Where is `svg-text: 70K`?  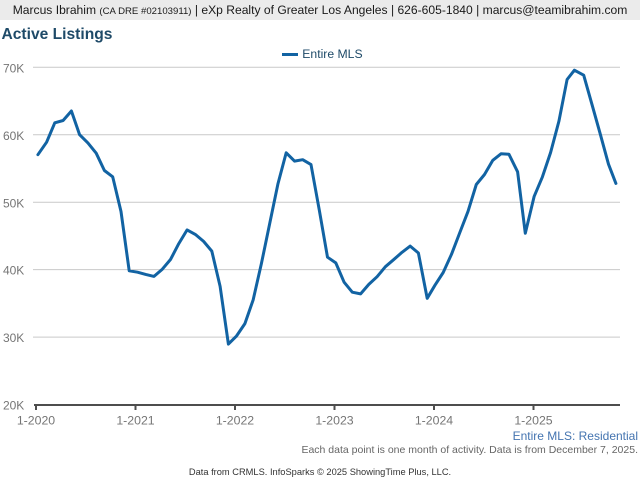 svg-text: 70K is located at coordinates (13, 68).